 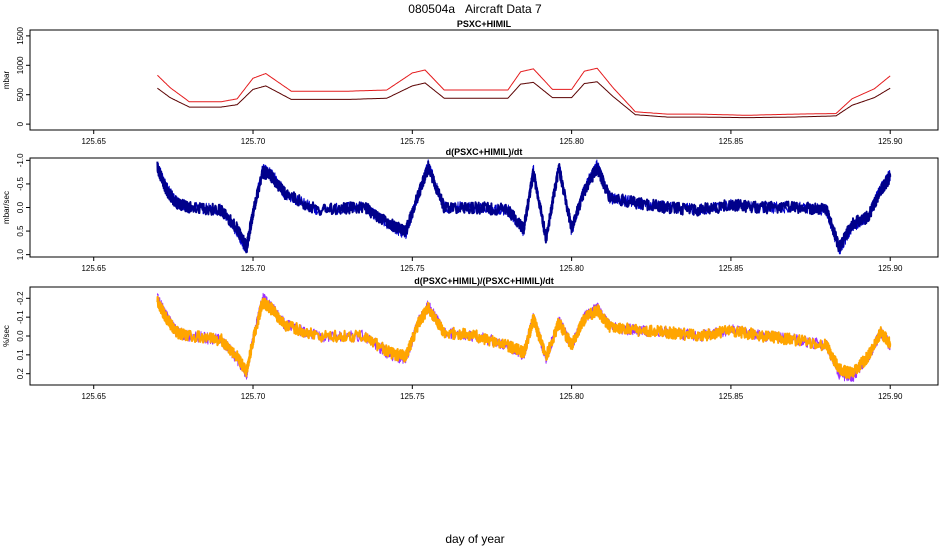 I want to click on figure-title: 080504a Aircraft Data 7, so click(x=475, y=9).